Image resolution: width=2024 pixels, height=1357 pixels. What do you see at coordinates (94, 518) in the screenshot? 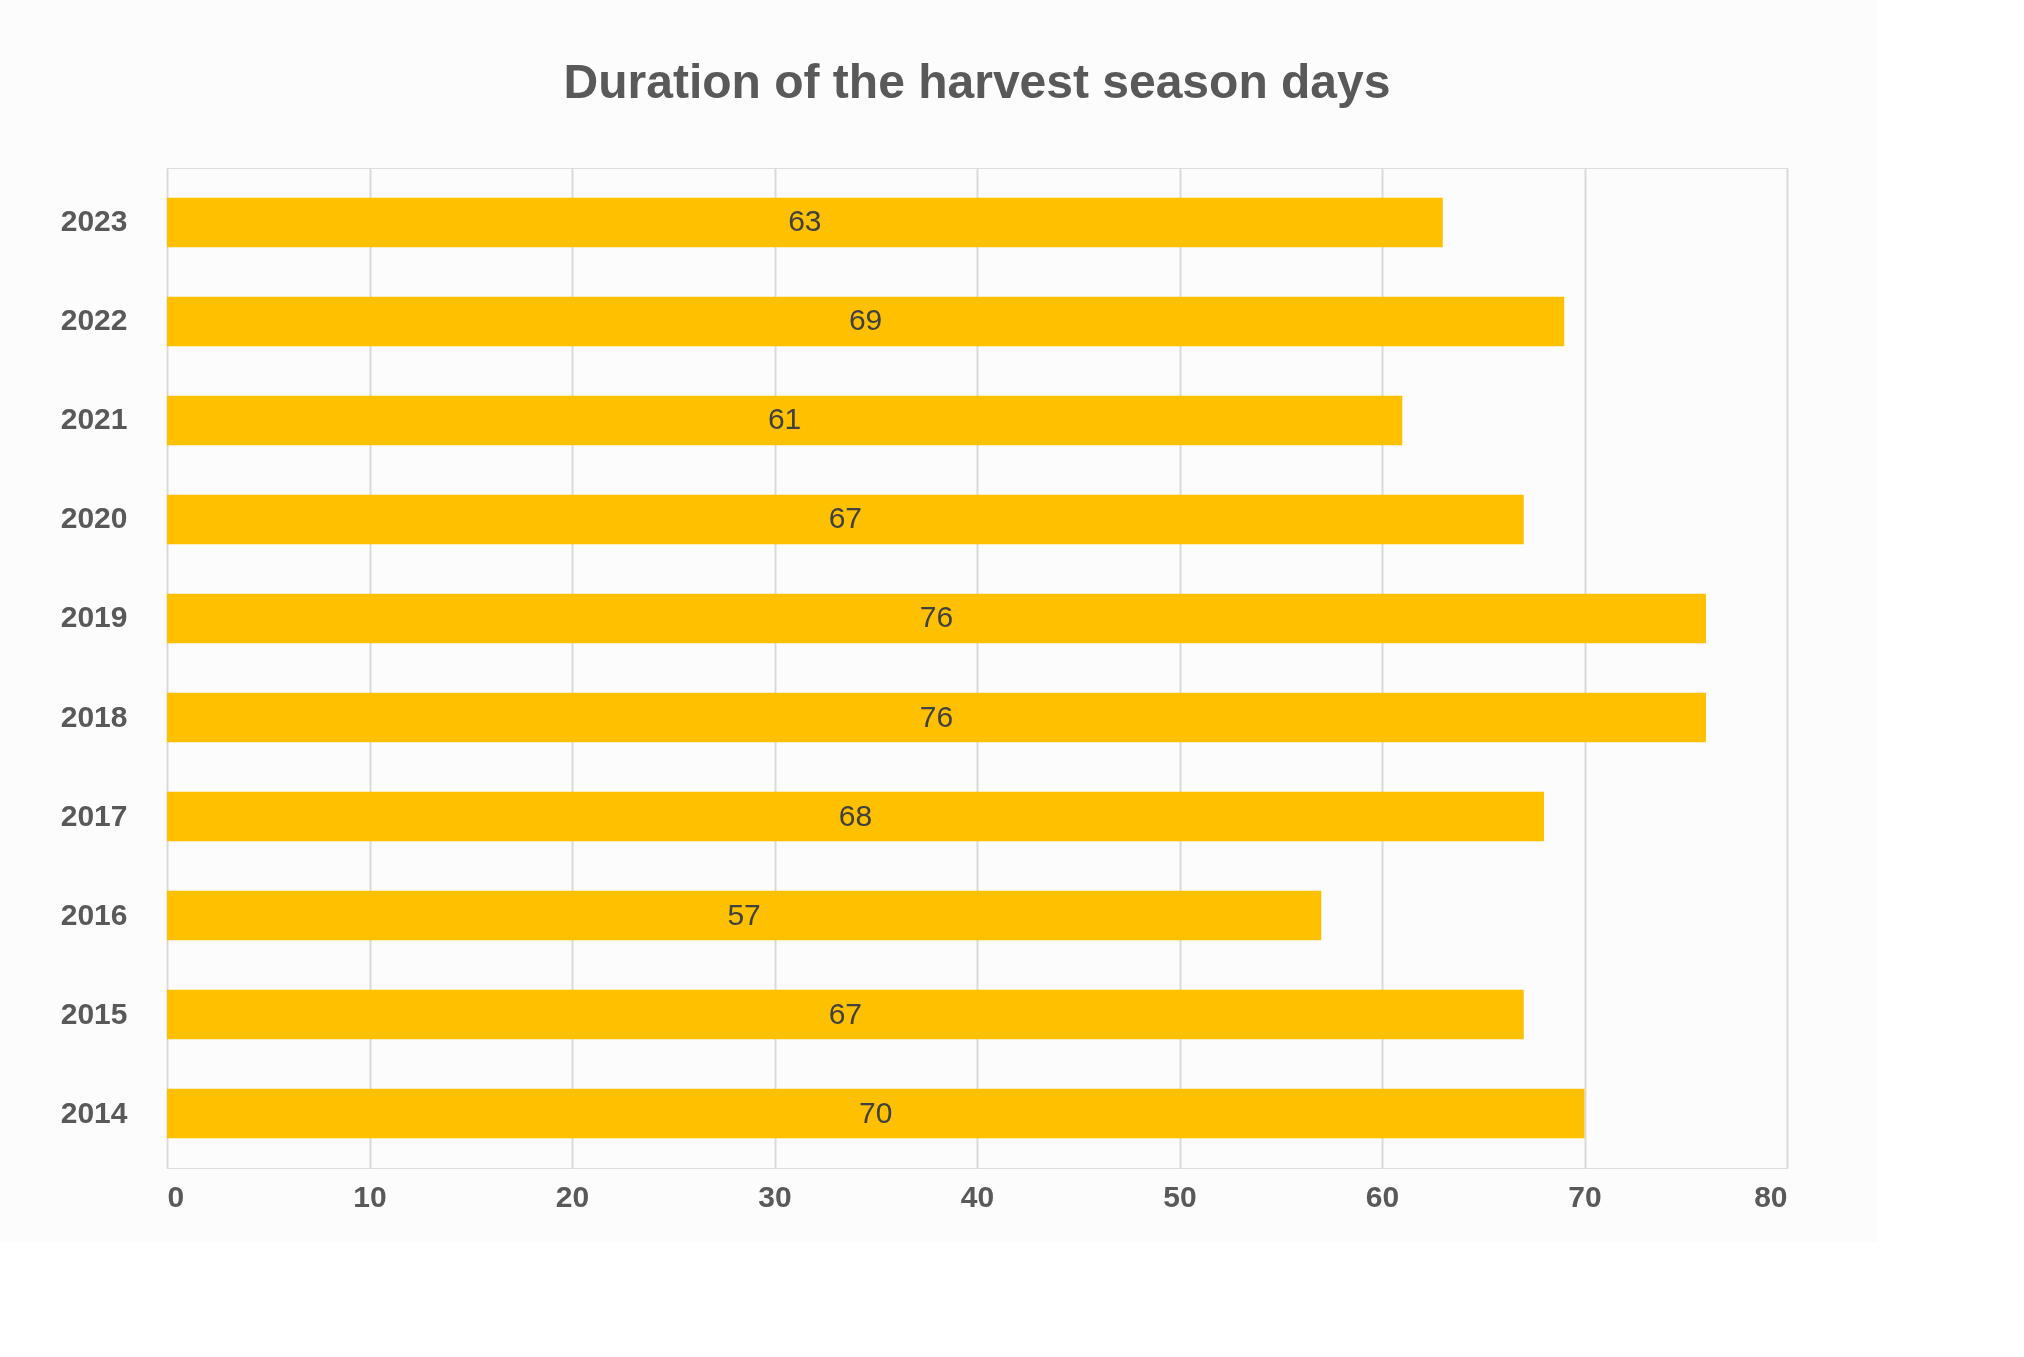
I see `y-tick-label: 2020` at bounding box center [94, 518].